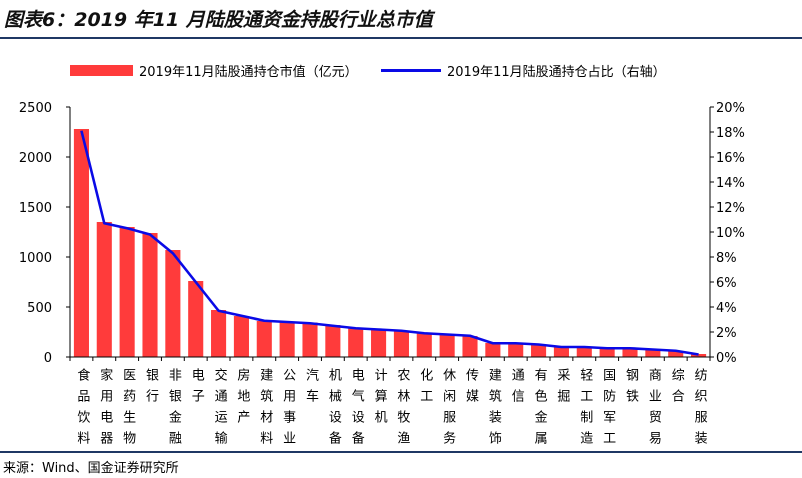 The height and width of the screenshot is (478, 802). Describe the element at coordinates (562, 389) in the screenshot. I see `x-tick-label: 采掘` at that location.